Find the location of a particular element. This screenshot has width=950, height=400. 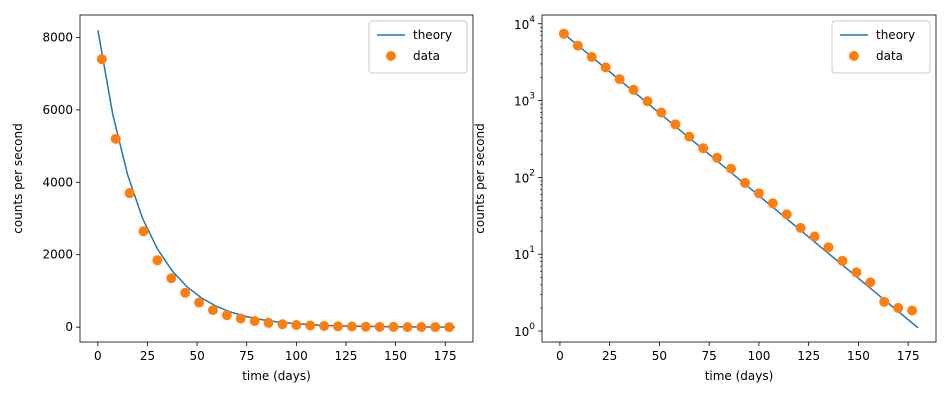

y-tick-label: 10⁴ is located at coordinates (524, 23).